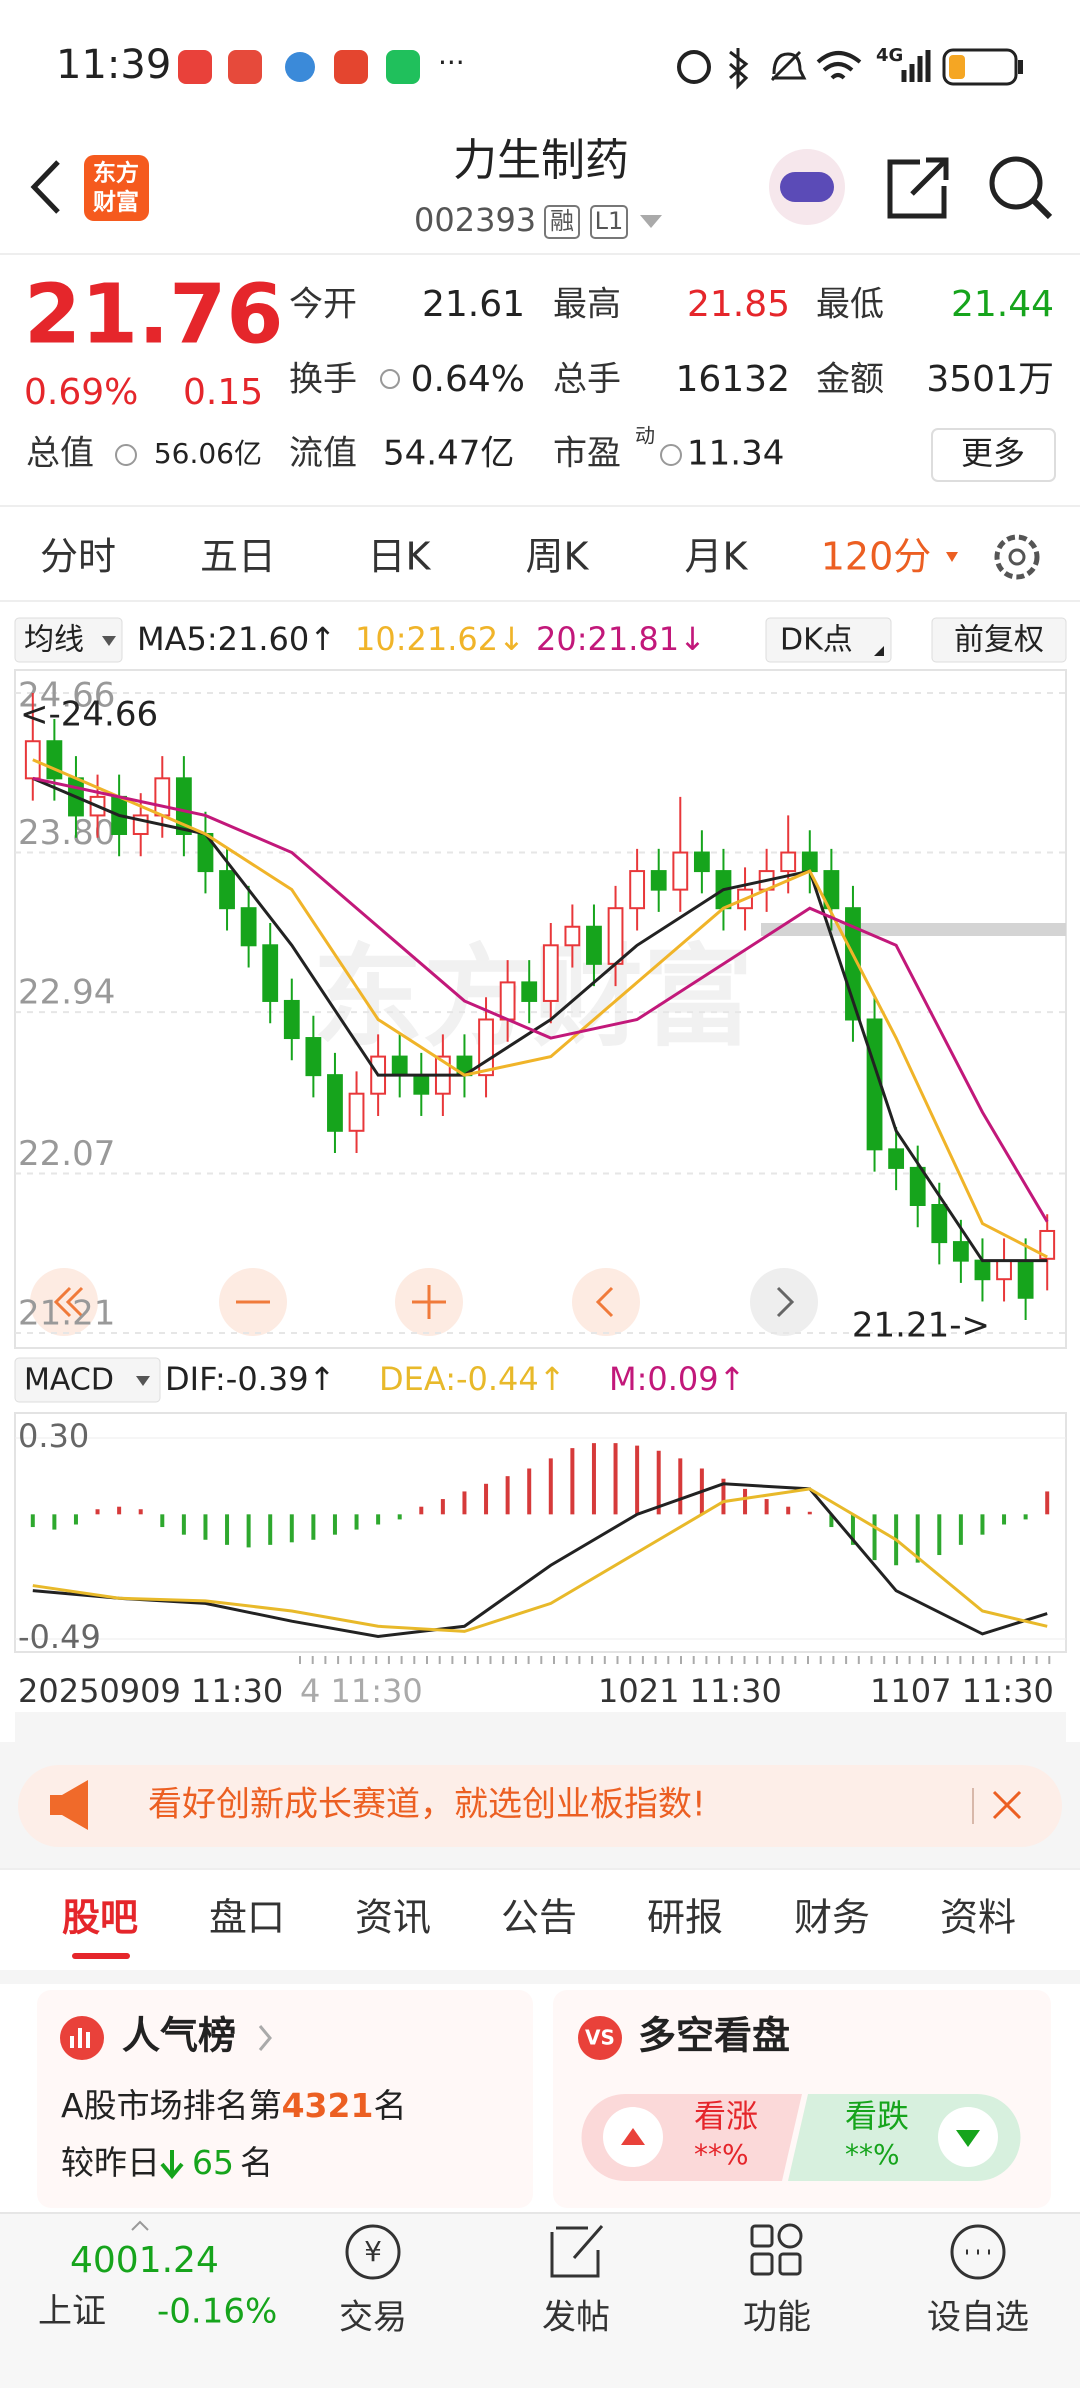  I want to click on tag, so click(562, 222).